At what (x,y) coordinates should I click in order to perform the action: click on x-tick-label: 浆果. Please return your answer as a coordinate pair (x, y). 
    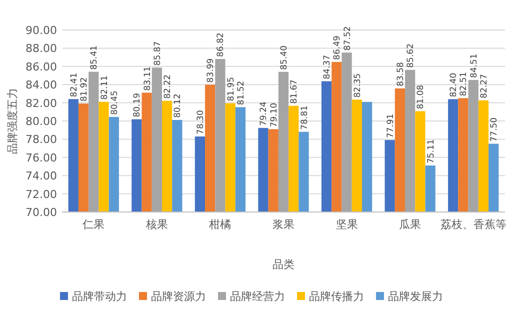
    Looking at the image, I should click on (283, 224).